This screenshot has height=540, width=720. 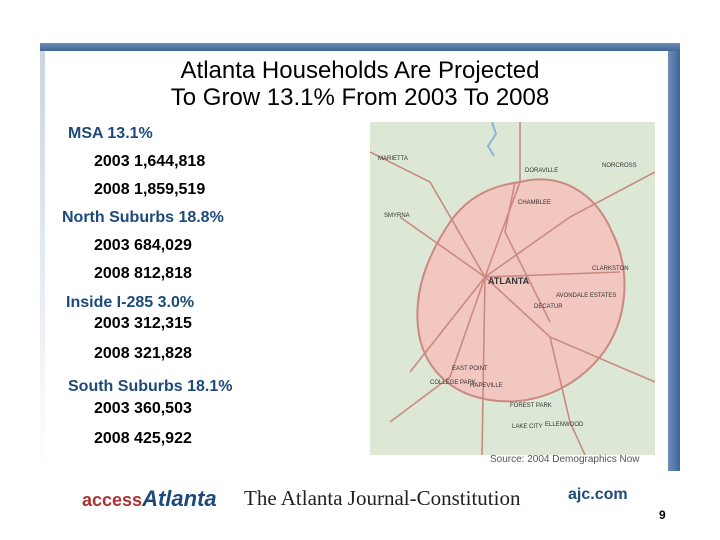 What do you see at coordinates (150, 161) in the screenshot?
I see `msa-2003: 2003 1,644,818` at bounding box center [150, 161].